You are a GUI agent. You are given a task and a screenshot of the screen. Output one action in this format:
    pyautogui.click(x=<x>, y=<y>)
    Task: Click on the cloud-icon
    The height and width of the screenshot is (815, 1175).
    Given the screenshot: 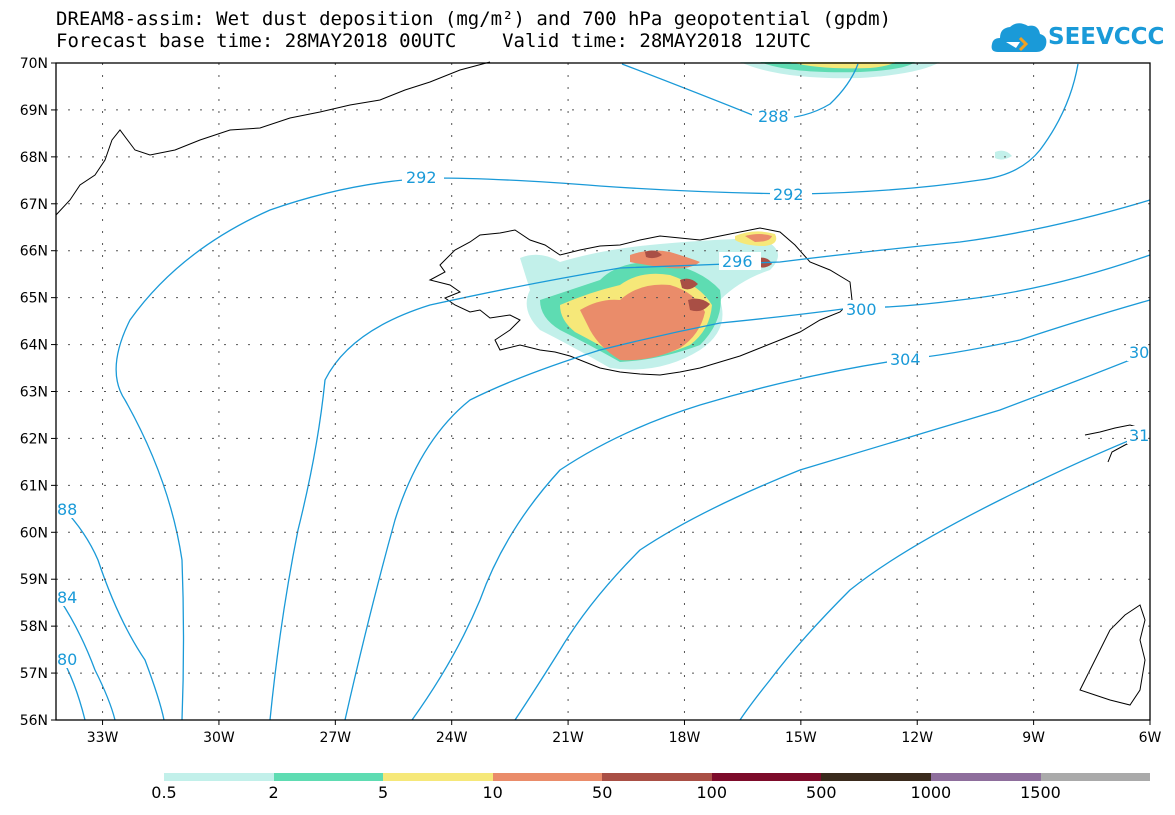 What is the action you would take?
    pyautogui.click(x=1019, y=37)
    